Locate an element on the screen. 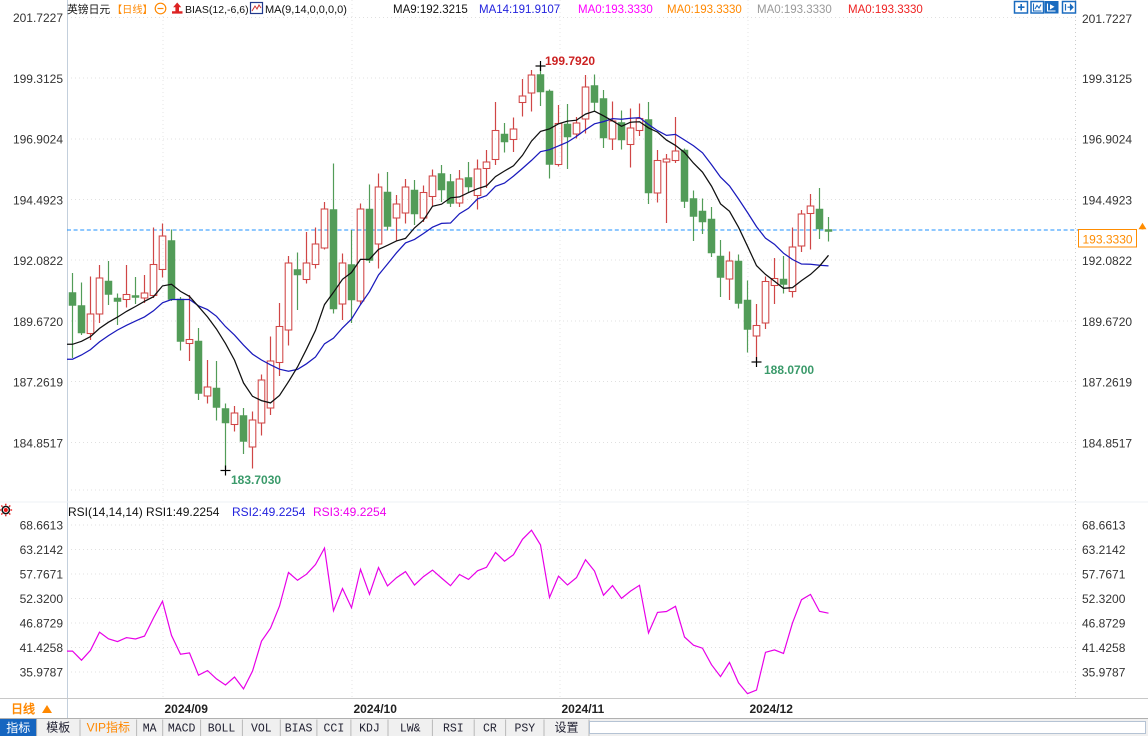 The image size is (1148, 741). svg-text: 模板 is located at coordinates (58, 728).